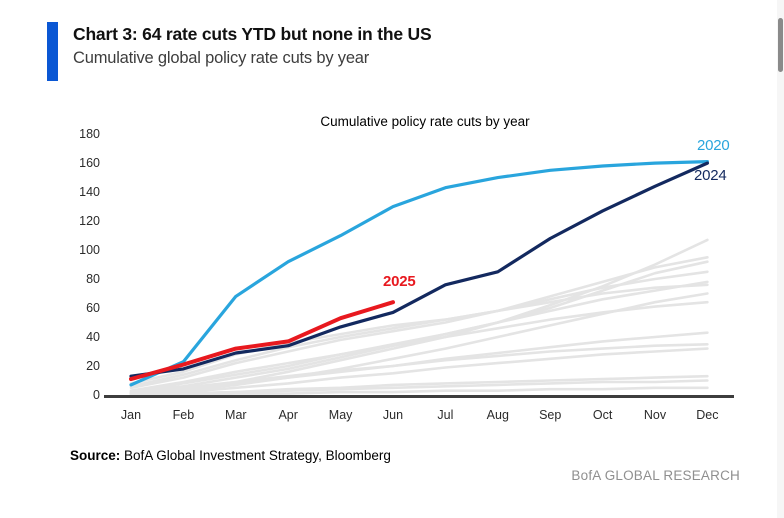 The height and width of the screenshot is (518, 784). I want to click on scrollbar-thumb, so click(780, 45).